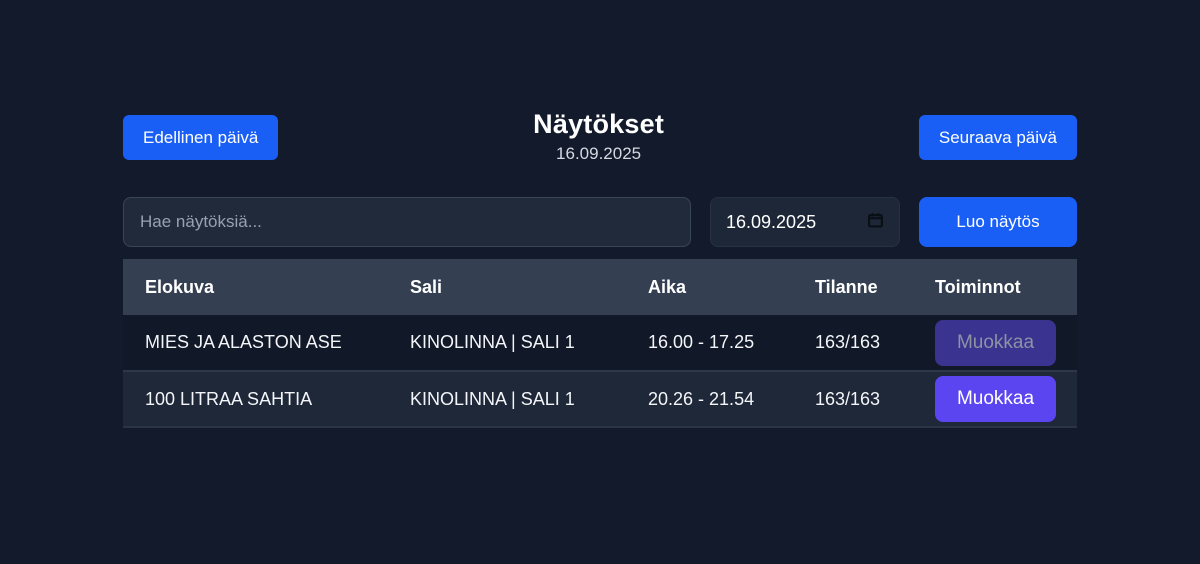  What do you see at coordinates (243, 342) in the screenshot?
I see `movie-cell: MIES JA ALASTON ASE` at bounding box center [243, 342].